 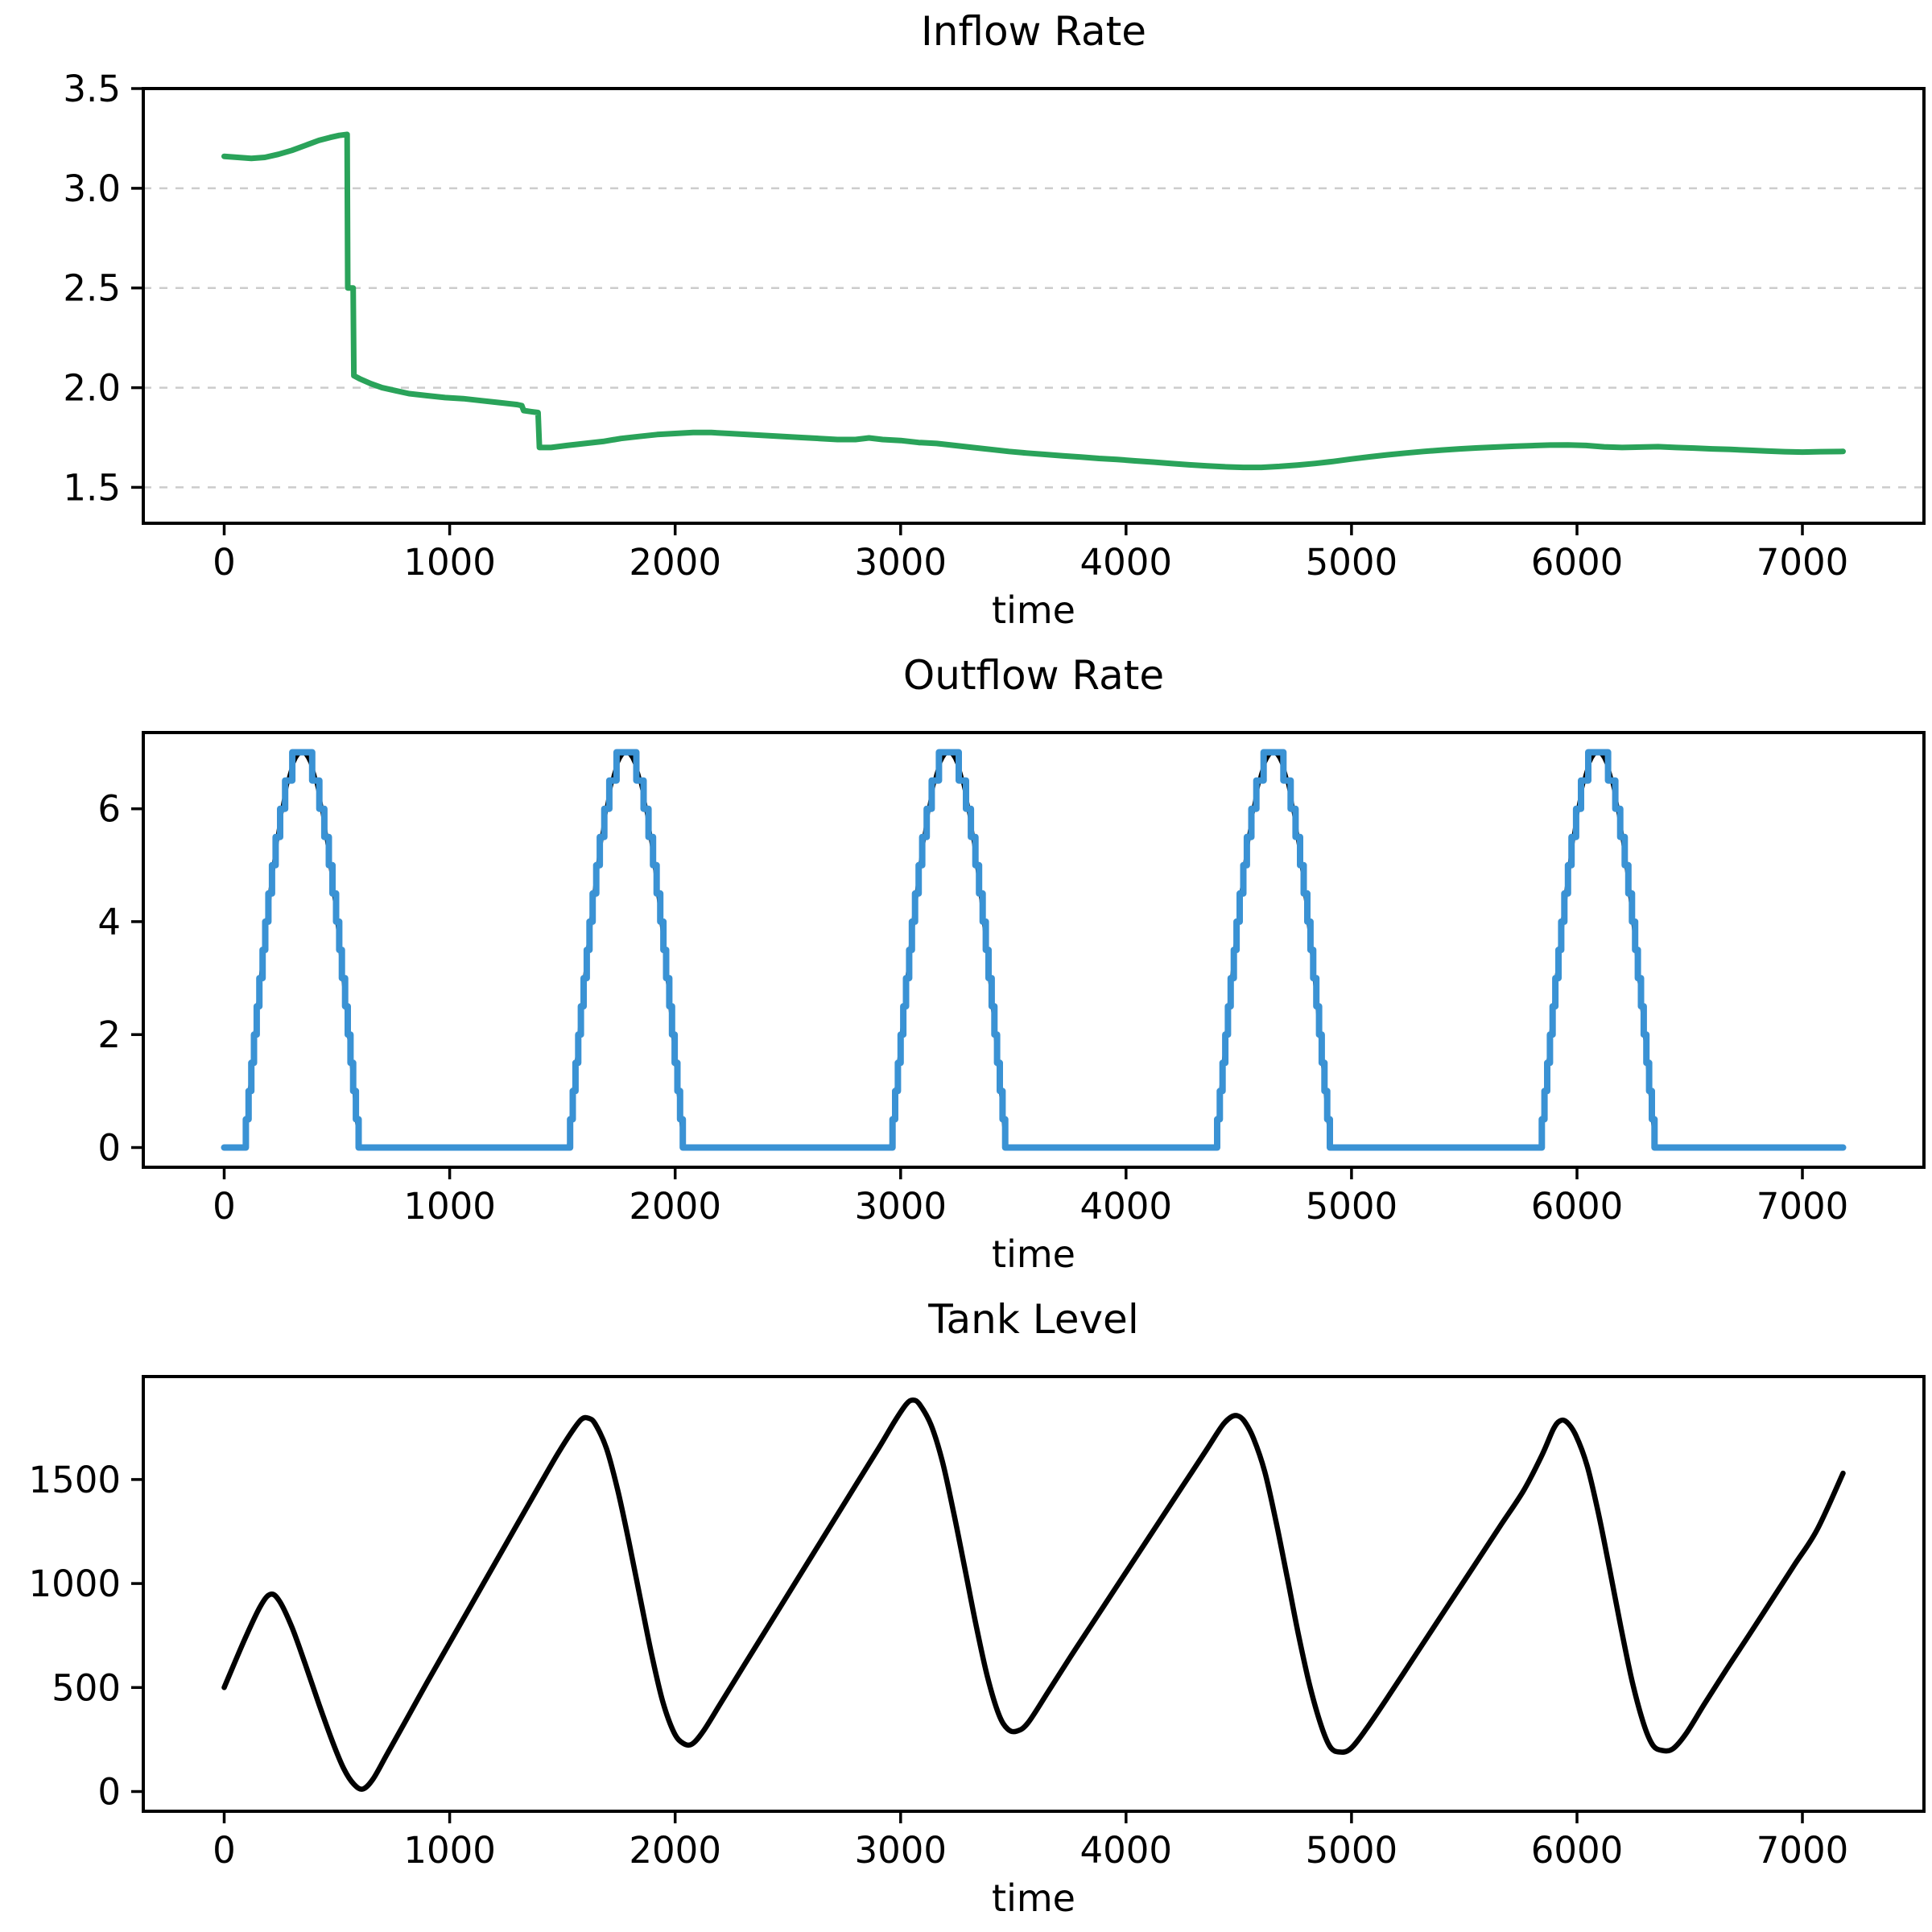 What do you see at coordinates (1033, 1898) in the screenshot?
I see `tank-level-xlabel: time` at bounding box center [1033, 1898].